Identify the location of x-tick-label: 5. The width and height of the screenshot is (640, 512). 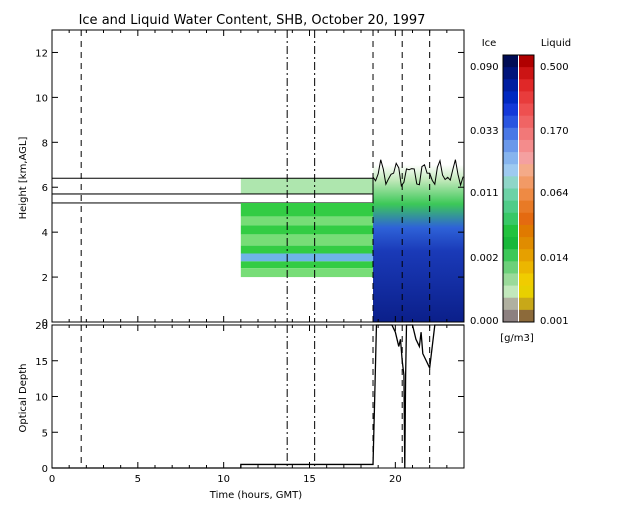
(138, 479).